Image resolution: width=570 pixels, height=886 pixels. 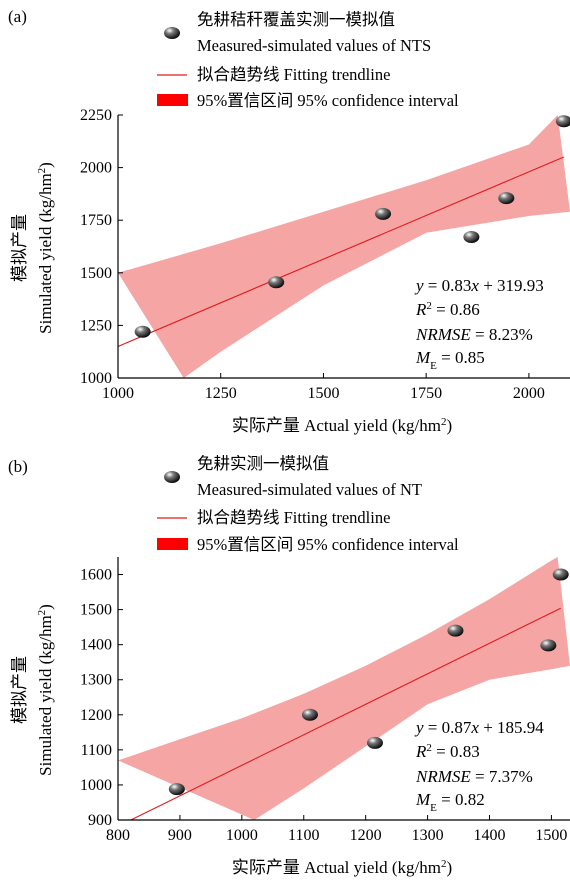 I want to click on panel-a-ylabel-en-wrap: Simulated yield (kg/hm2), so click(x=45, y=248).